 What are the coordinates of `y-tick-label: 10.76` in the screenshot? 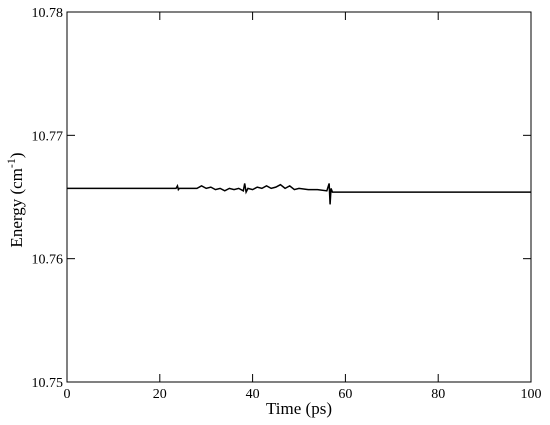 It's located at (48, 260).